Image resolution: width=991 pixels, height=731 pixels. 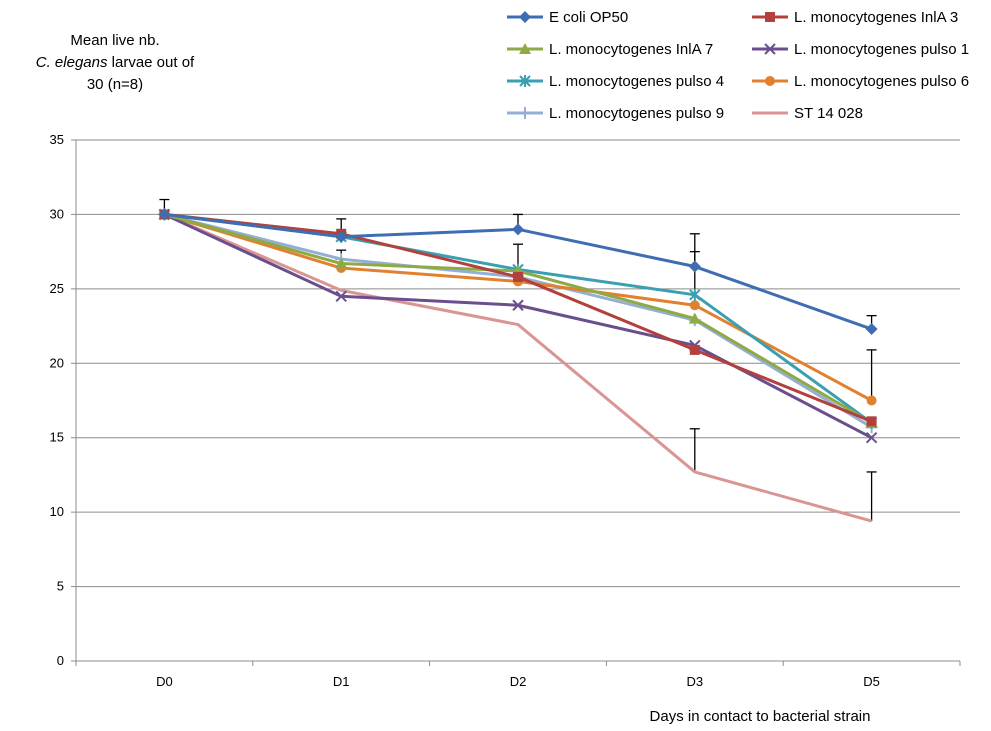 I want to click on y-tick-label: 5, so click(x=60, y=586).